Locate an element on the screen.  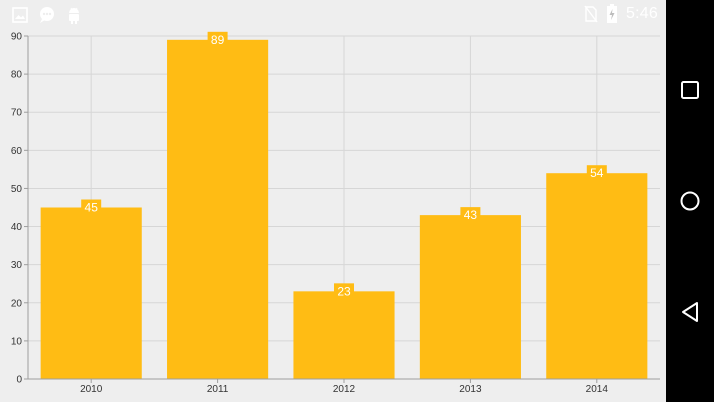
bar-2012 is located at coordinates (344, 335).